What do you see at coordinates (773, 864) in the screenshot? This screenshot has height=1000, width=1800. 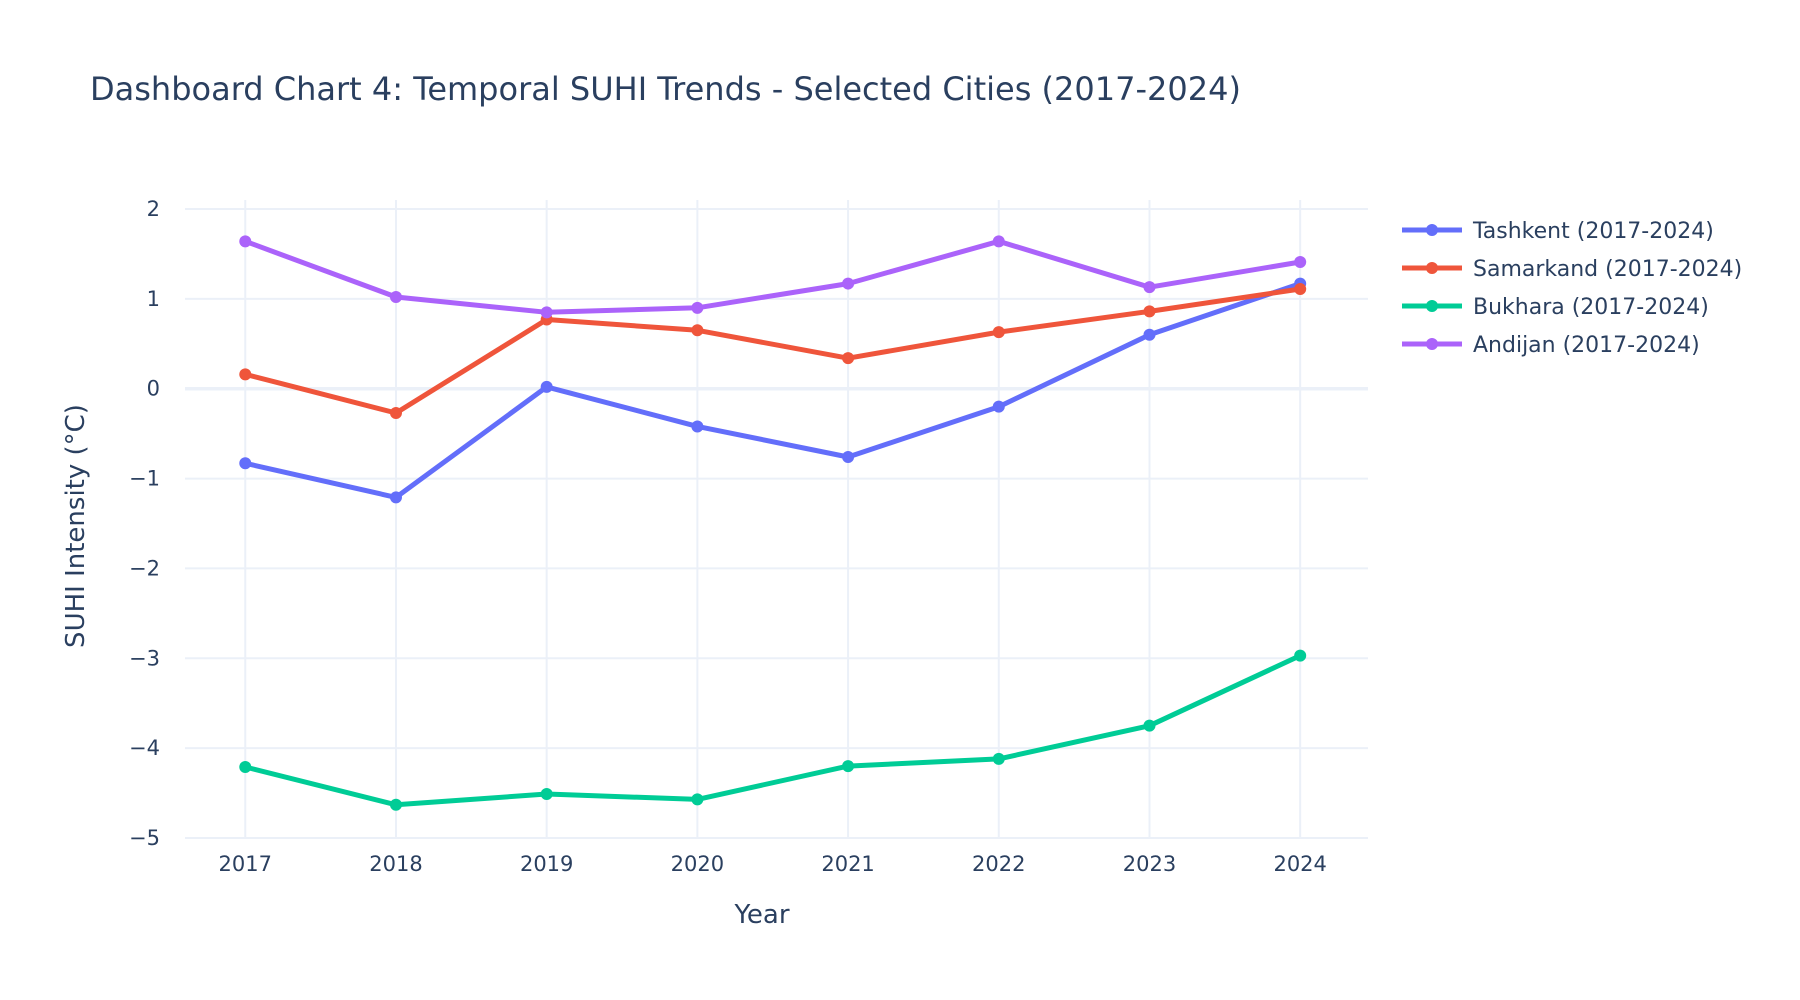 I see `x-axis-ticks: 2017 2018 2019 2020 2021 2022 2023 2024` at bounding box center [773, 864].